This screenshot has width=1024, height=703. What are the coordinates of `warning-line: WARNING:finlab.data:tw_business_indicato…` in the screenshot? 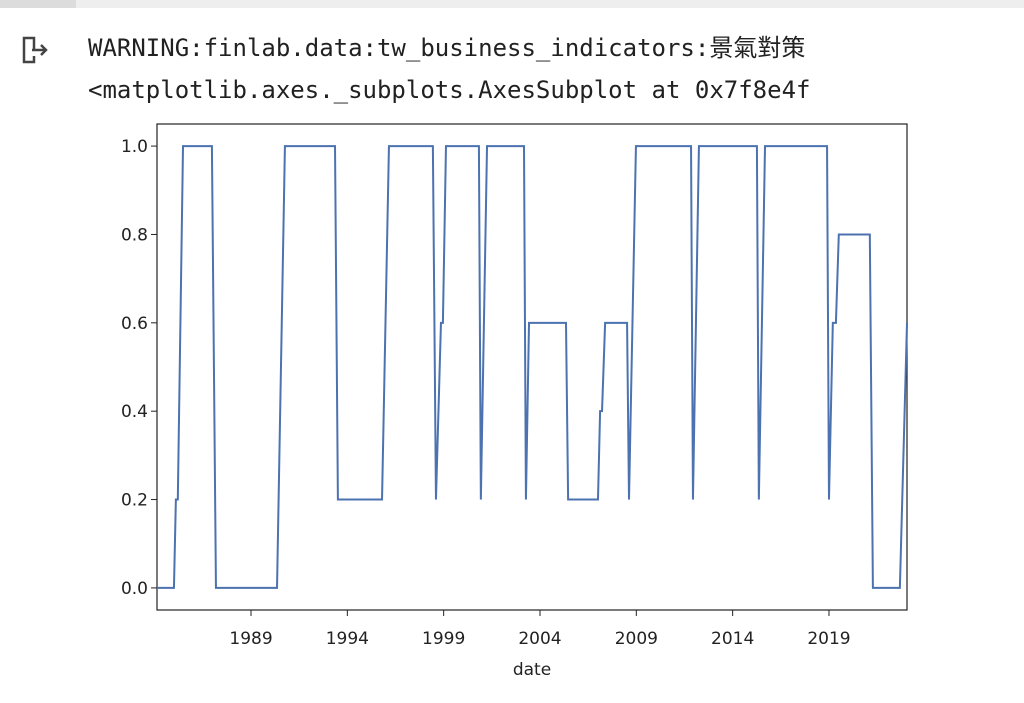 It's located at (446, 48).